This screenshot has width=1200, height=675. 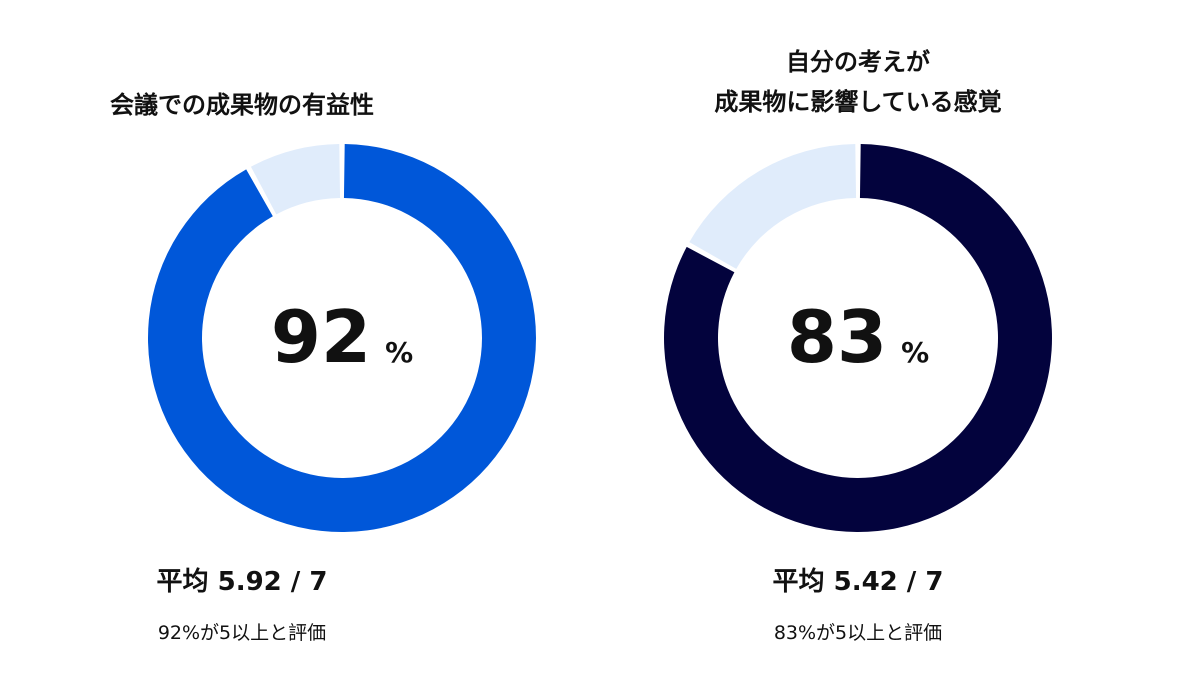 What do you see at coordinates (858, 633) in the screenshot?
I see `rating-caption: 83%が5以上と評価` at bounding box center [858, 633].